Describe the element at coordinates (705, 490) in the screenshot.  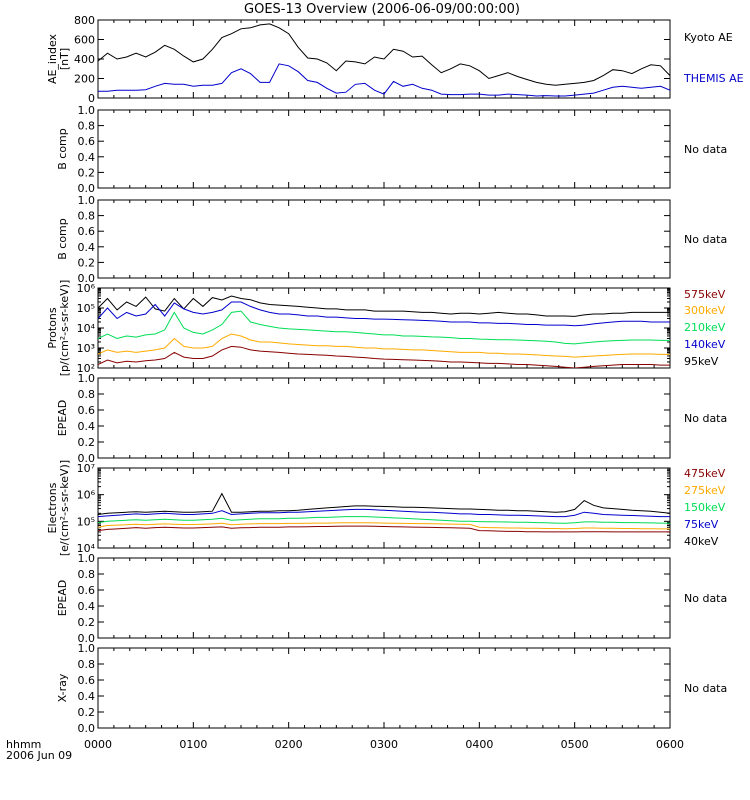
I see `right-label: 275keV` at that location.